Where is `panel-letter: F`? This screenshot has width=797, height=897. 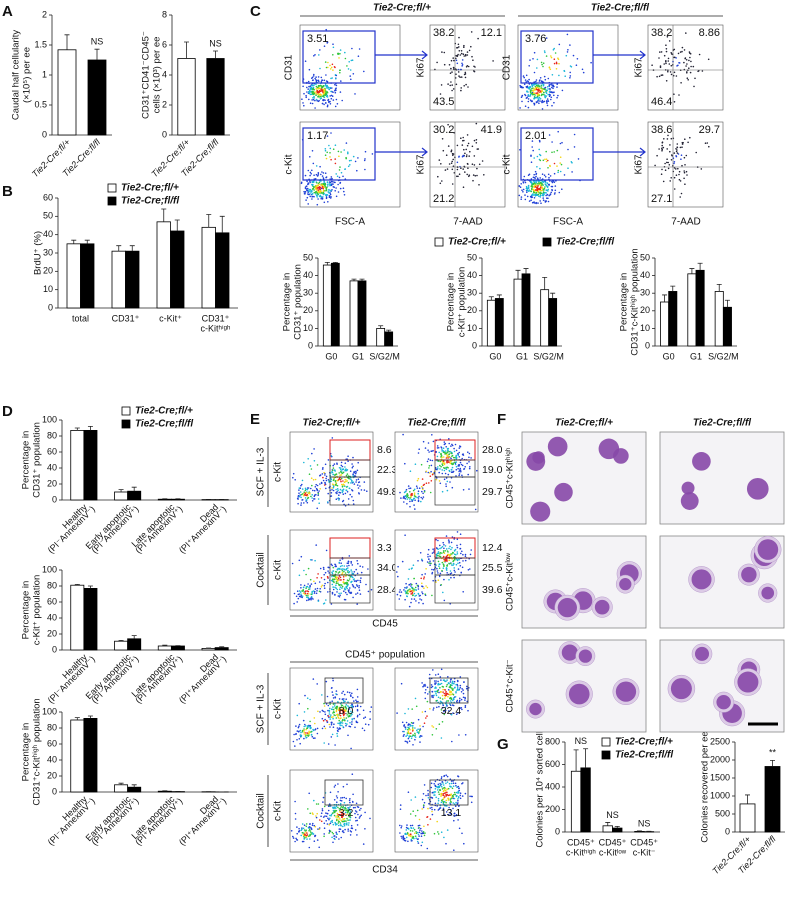
panel-letter: F is located at coordinates (501, 419).